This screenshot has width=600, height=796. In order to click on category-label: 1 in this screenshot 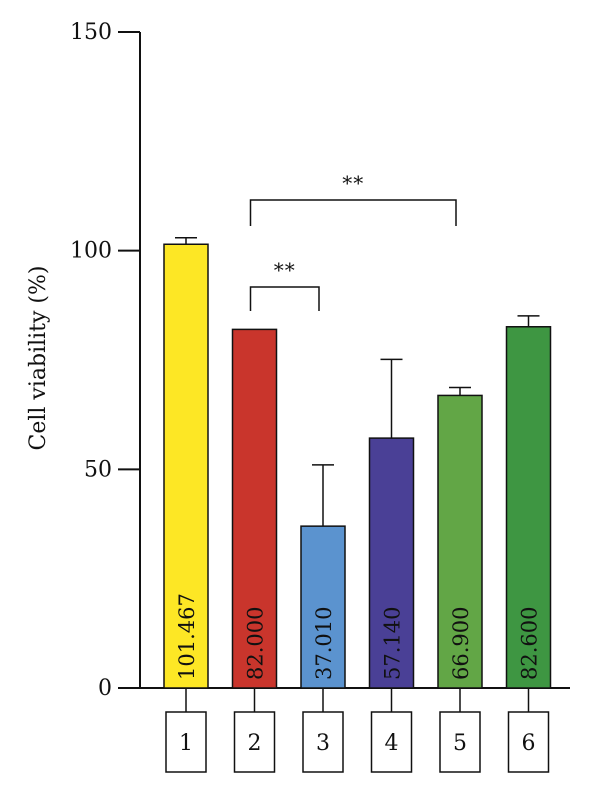, I will do `click(186, 743)`.